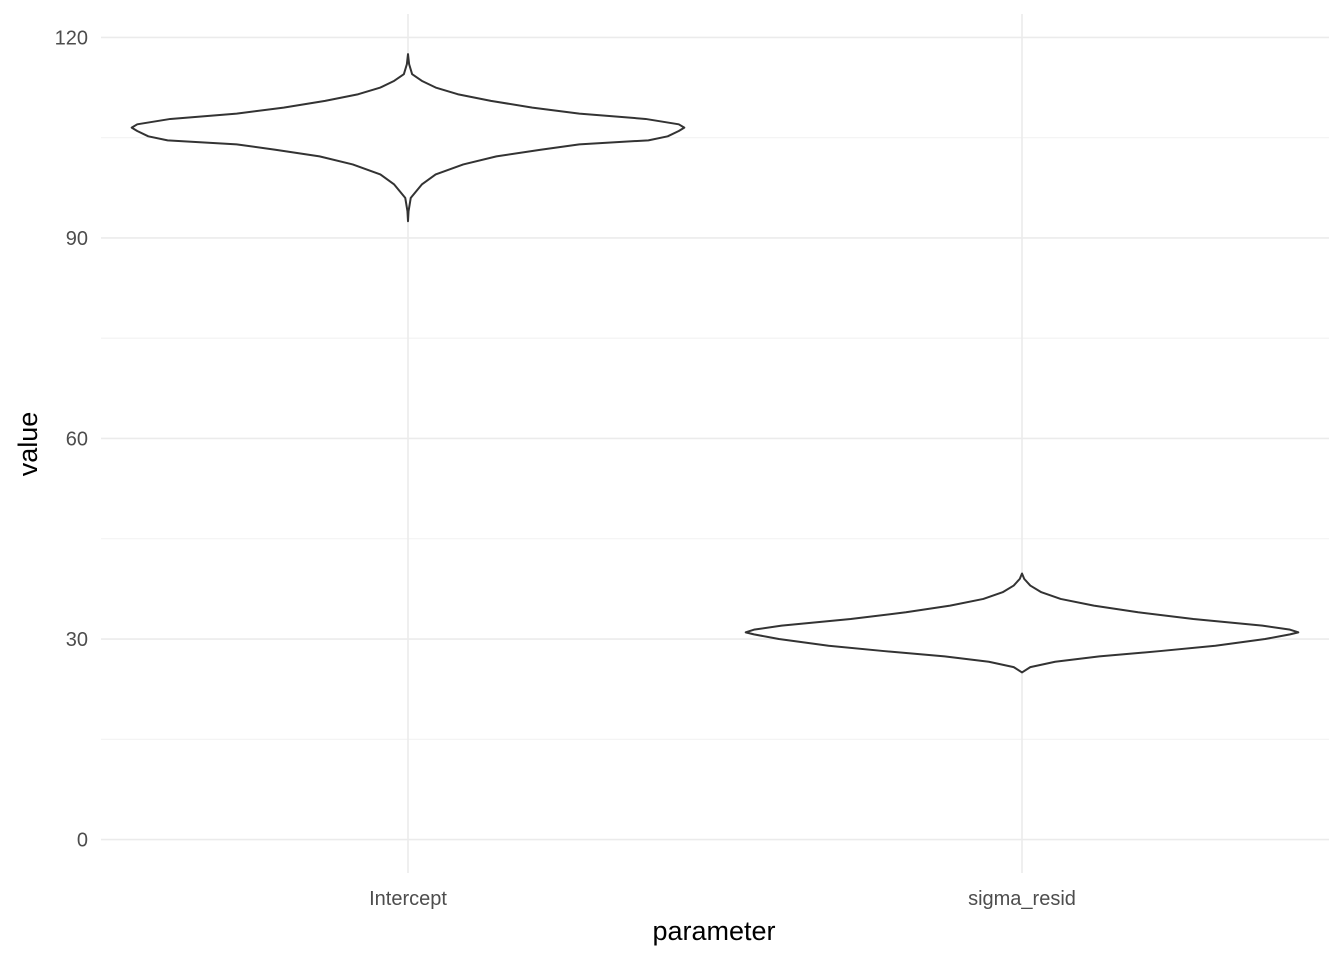 This screenshot has height=960, width=1344. What do you see at coordinates (77, 640) in the screenshot?
I see `y-tick-label: 30` at bounding box center [77, 640].